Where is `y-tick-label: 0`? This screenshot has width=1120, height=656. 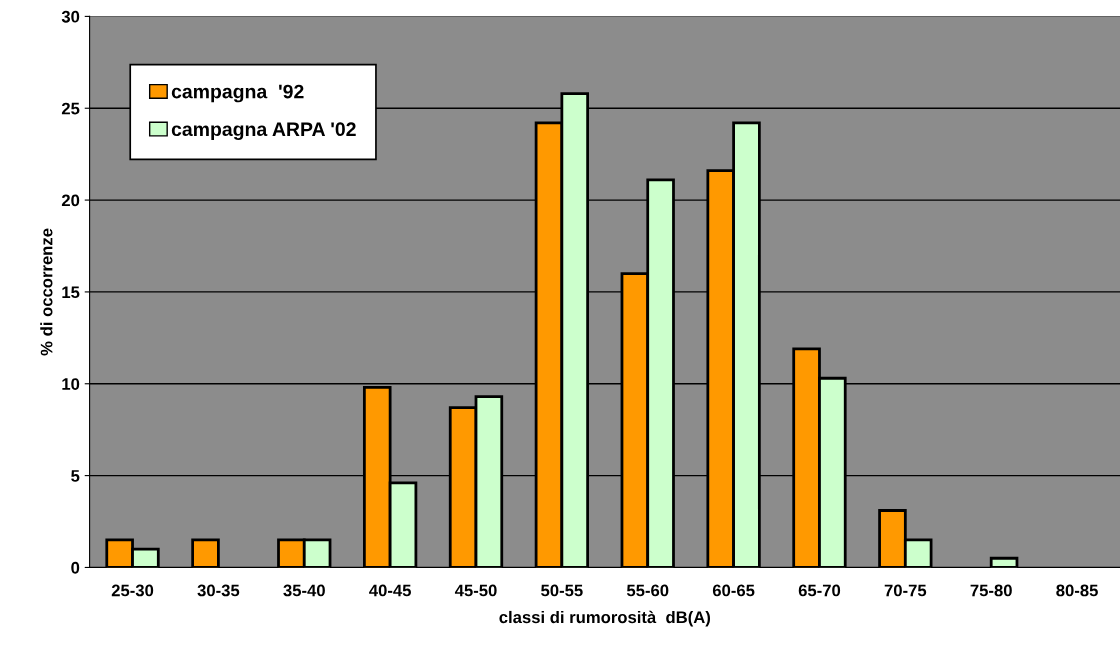 y-tick-label: 0 is located at coordinates (75, 567).